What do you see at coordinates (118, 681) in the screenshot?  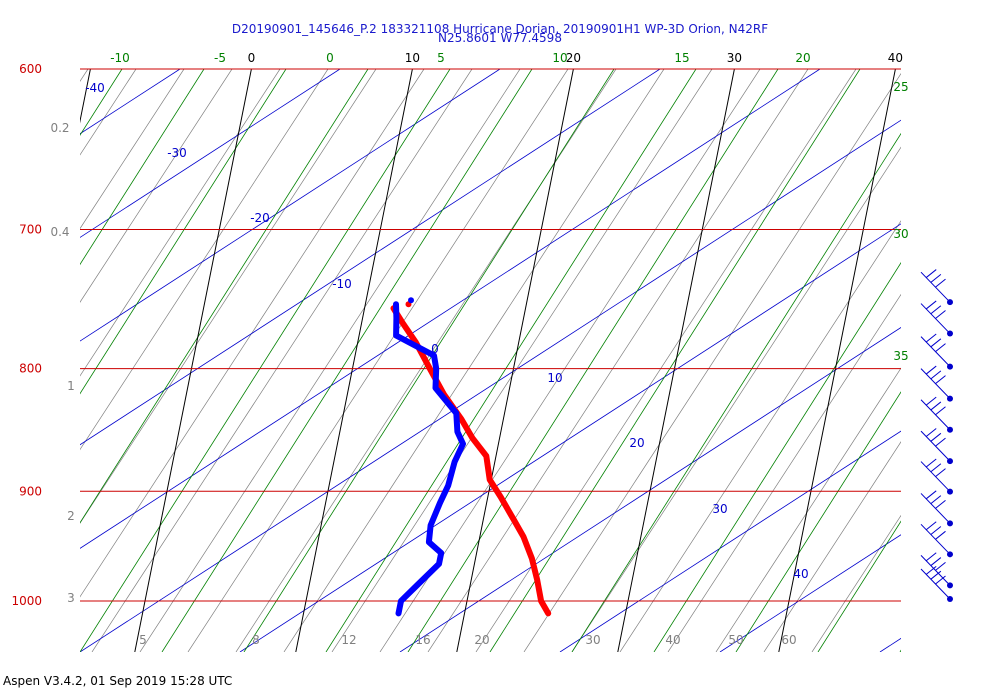 I see `footer-text: Aspen V3.4.2, 01 Sep 2019 15:28 UTC` at bounding box center [118, 681].